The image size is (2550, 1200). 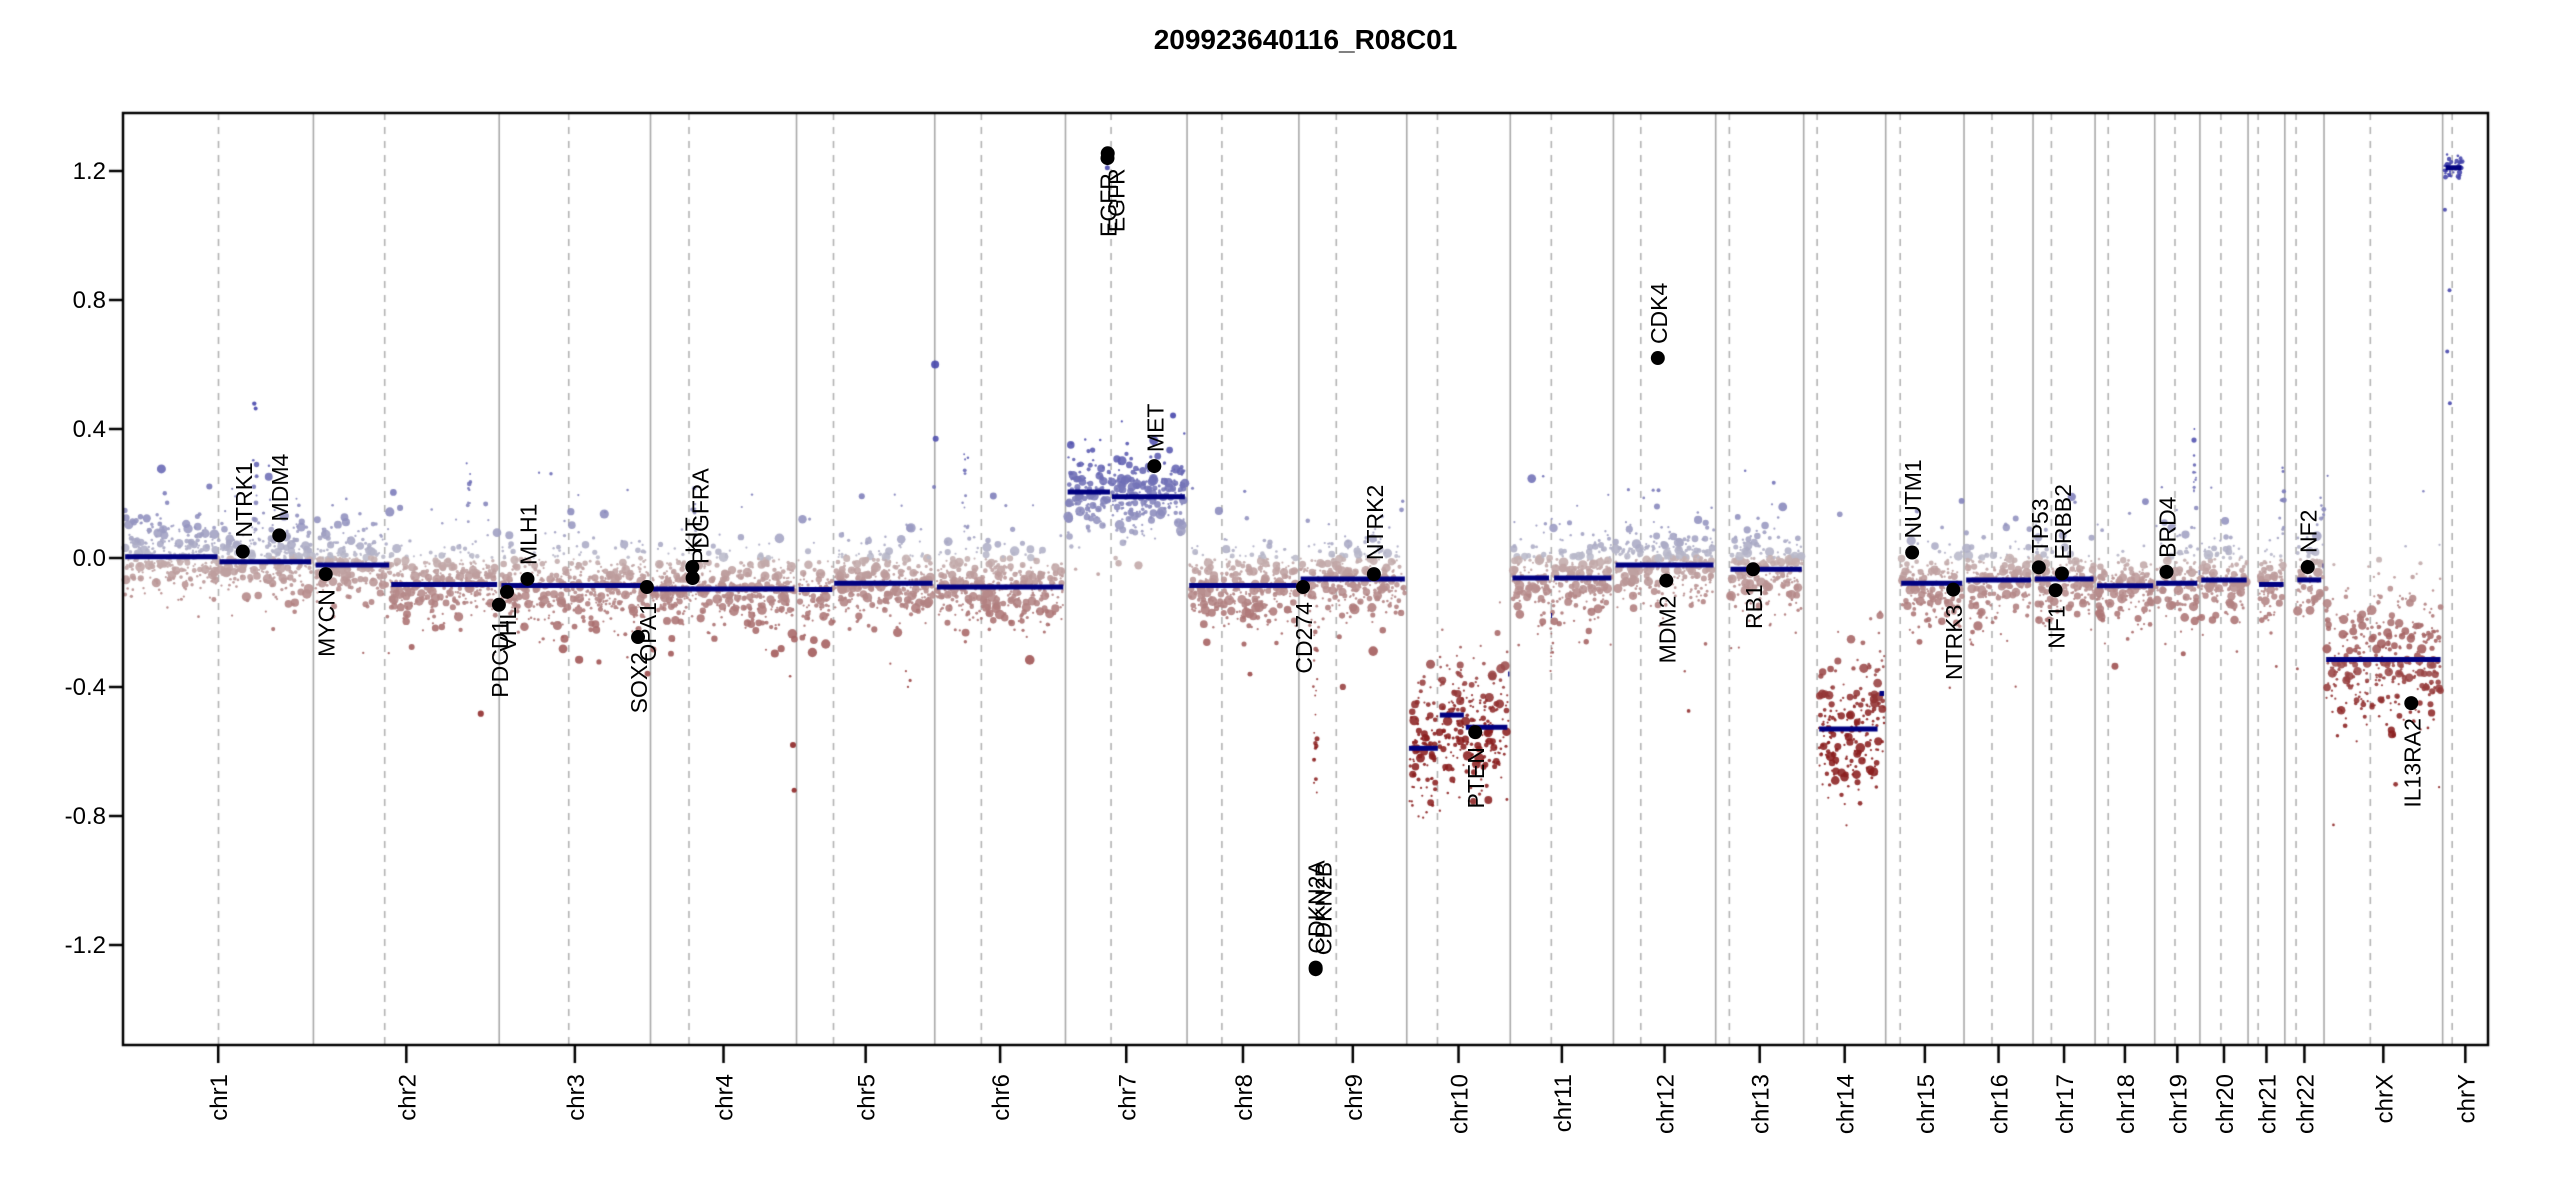 What do you see at coordinates (1001, 1097) in the screenshot?
I see `x-axis-label-chr6: chr6` at bounding box center [1001, 1097].